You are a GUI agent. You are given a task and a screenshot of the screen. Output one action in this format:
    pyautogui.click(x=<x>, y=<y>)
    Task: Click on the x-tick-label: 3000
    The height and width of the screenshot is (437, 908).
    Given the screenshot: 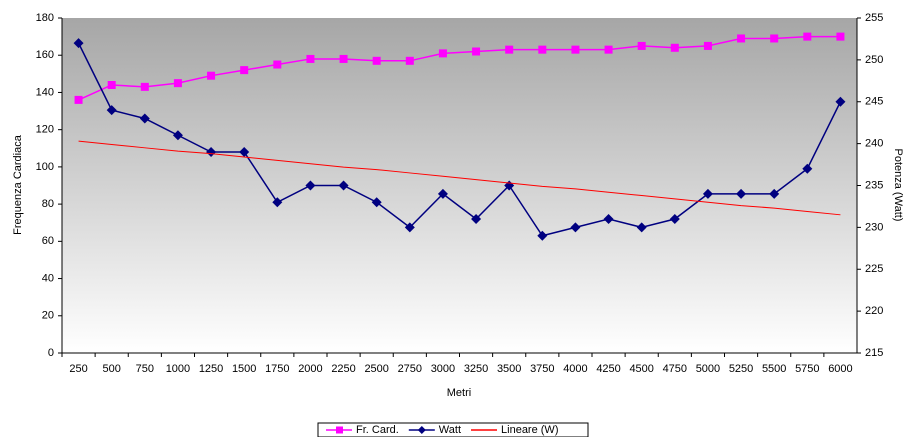 What is the action you would take?
    pyautogui.click(x=443, y=369)
    